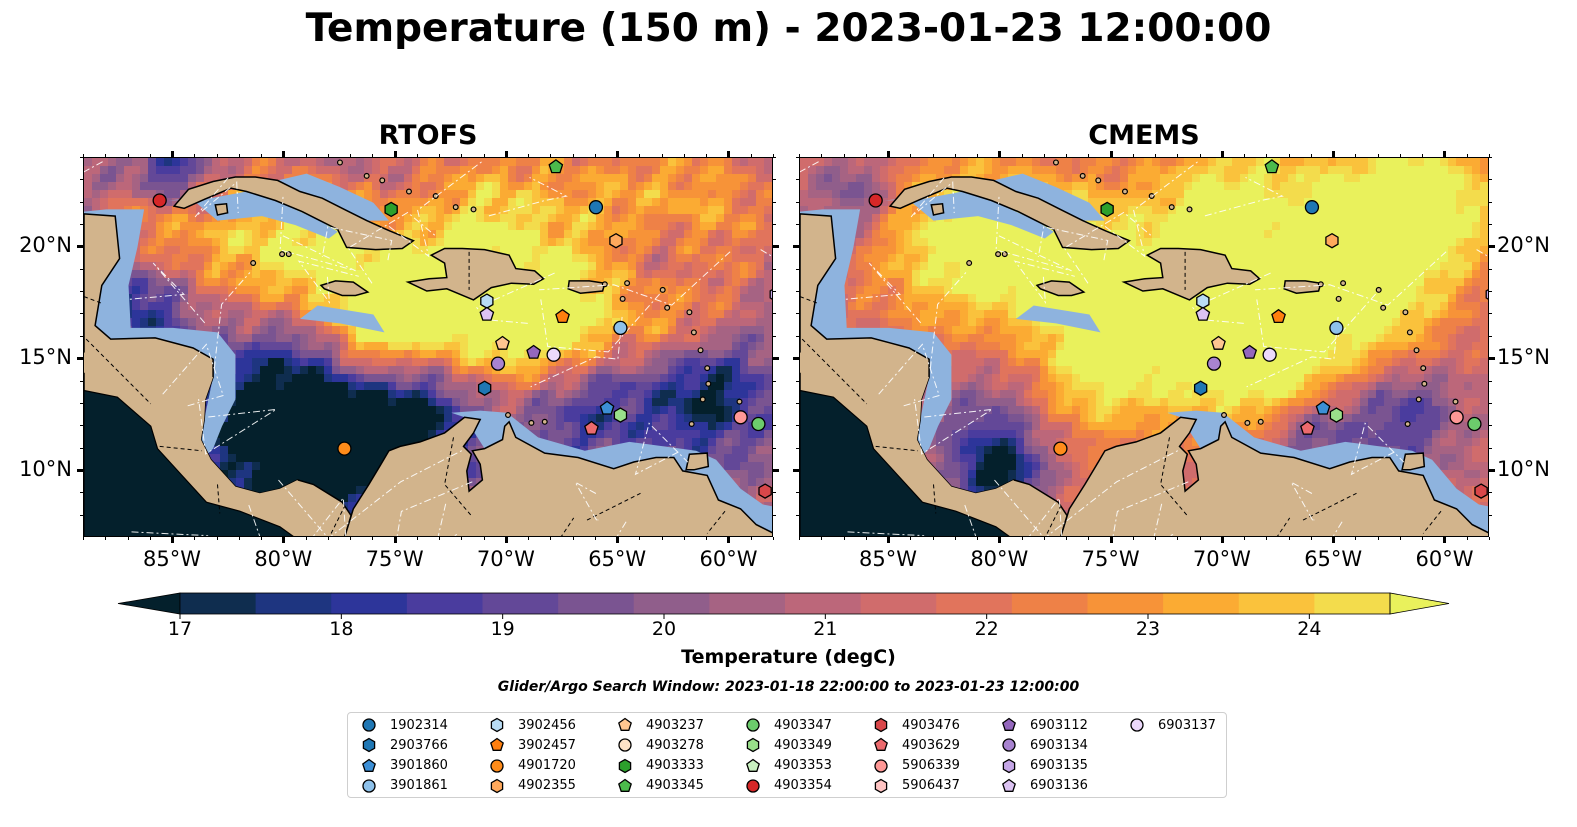 The width and height of the screenshot is (1577, 827). What do you see at coordinates (1490, 225) in the screenshot?
I see `y-minor-tick-right` at bounding box center [1490, 225].